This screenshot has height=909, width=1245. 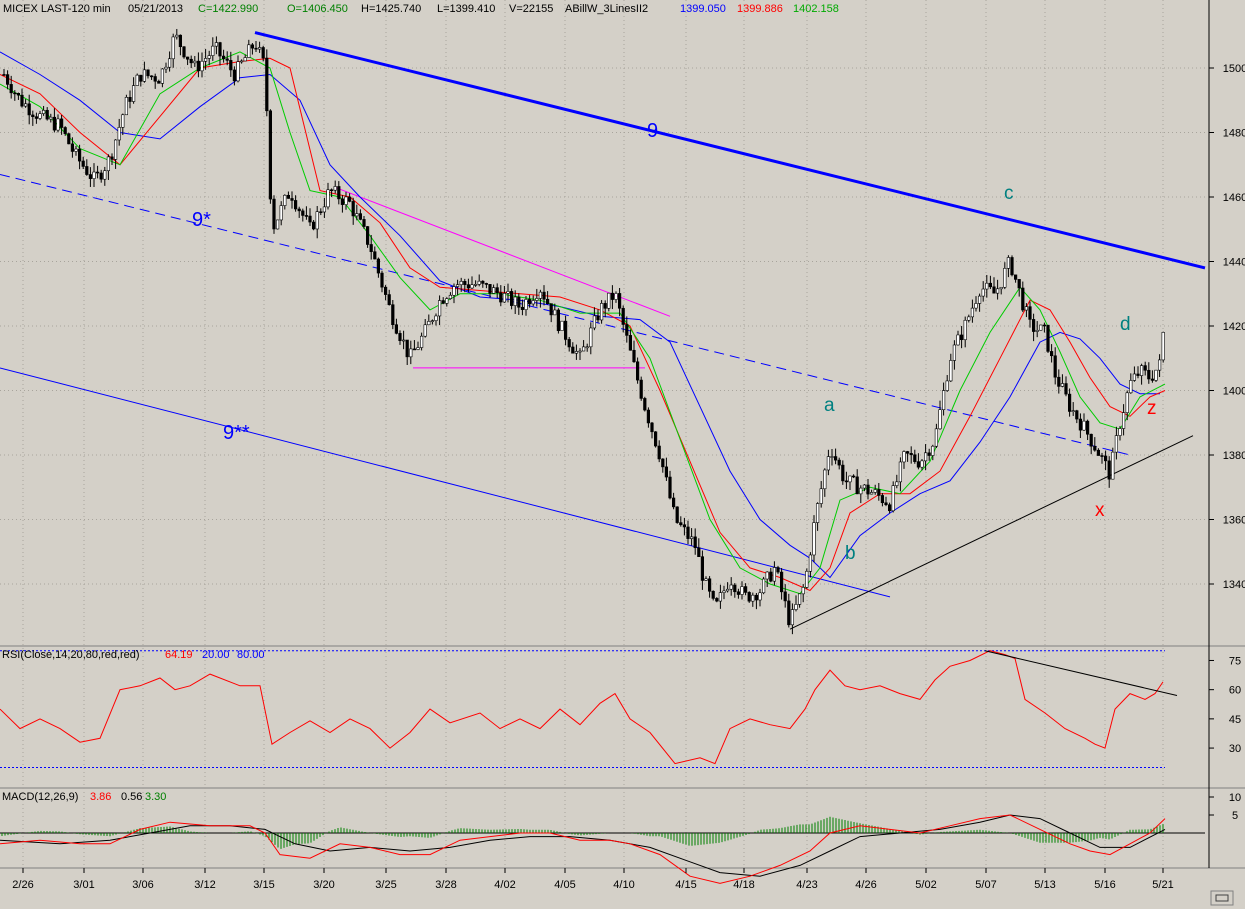 I want to click on rsi-tick-label: 45, so click(x=1235, y=720).